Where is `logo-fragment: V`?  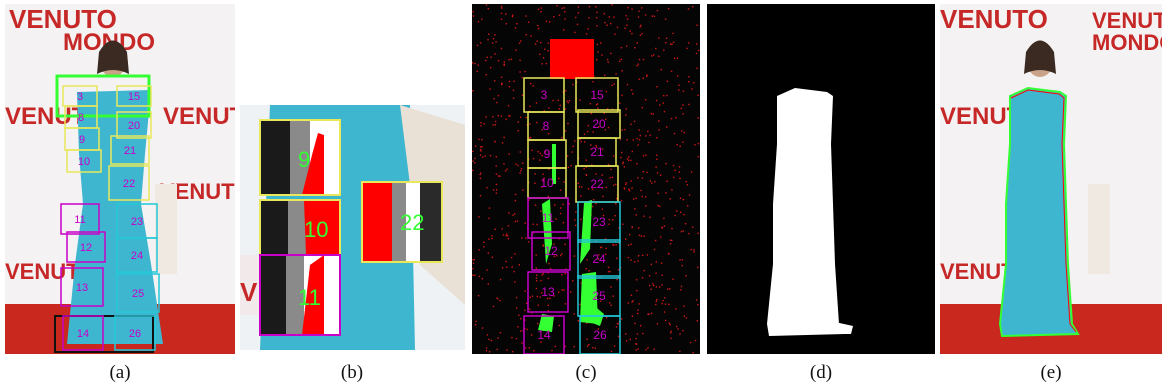
logo-fragment: V is located at coordinates (249, 292).